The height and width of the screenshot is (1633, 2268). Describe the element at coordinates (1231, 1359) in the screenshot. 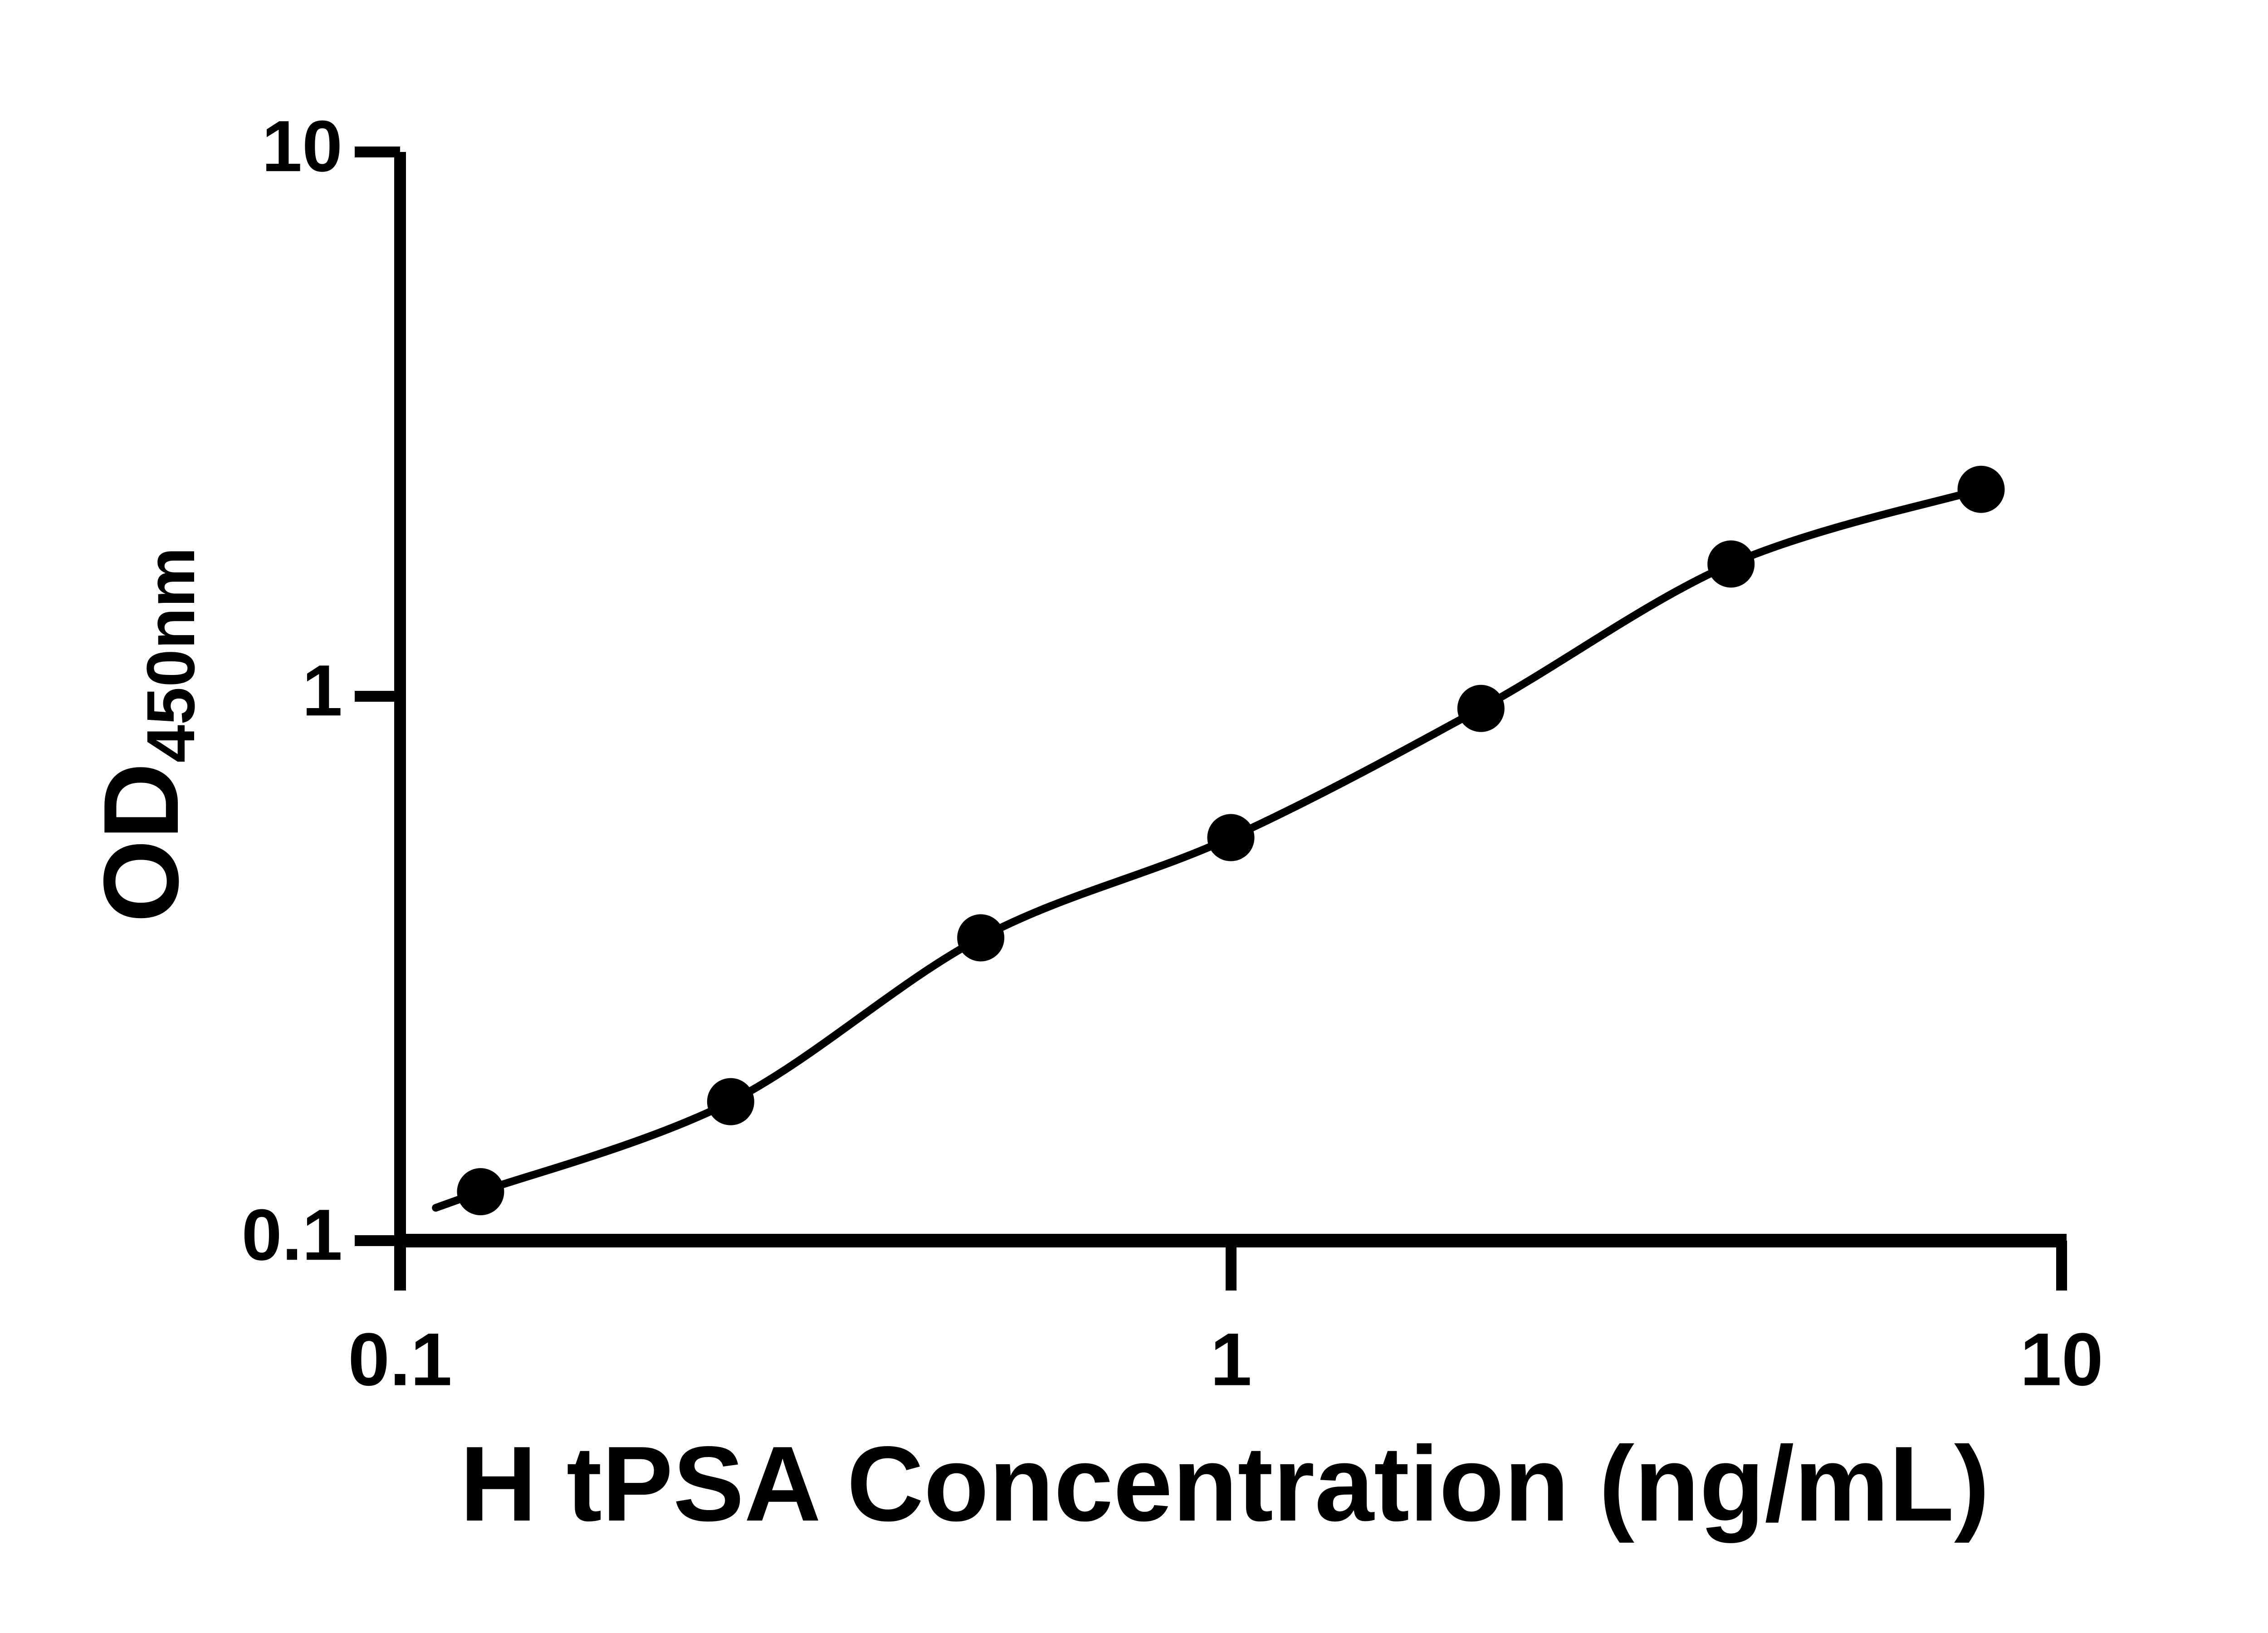

I see `x-tick-label-1: 1` at that location.